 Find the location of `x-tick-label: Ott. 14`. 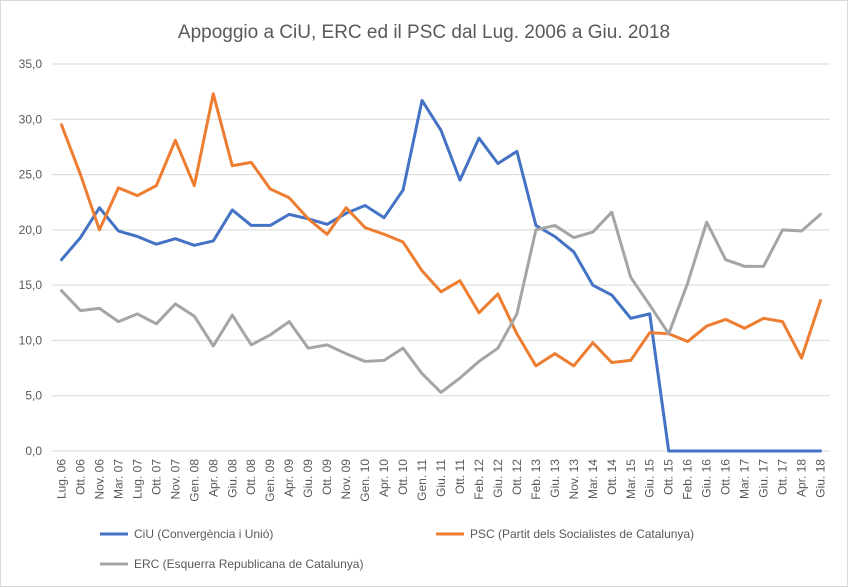

x-tick-label: Ott. 14 is located at coordinates (612, 477).